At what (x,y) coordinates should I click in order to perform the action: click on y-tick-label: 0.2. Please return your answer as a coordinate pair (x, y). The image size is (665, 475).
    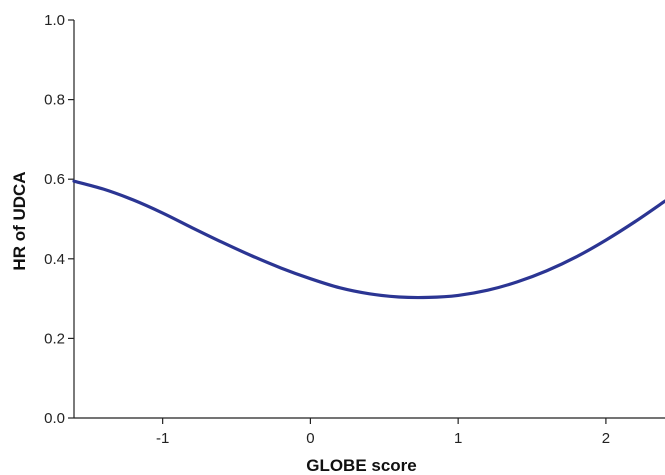
    Looking at the image, I should click on (54, 338).